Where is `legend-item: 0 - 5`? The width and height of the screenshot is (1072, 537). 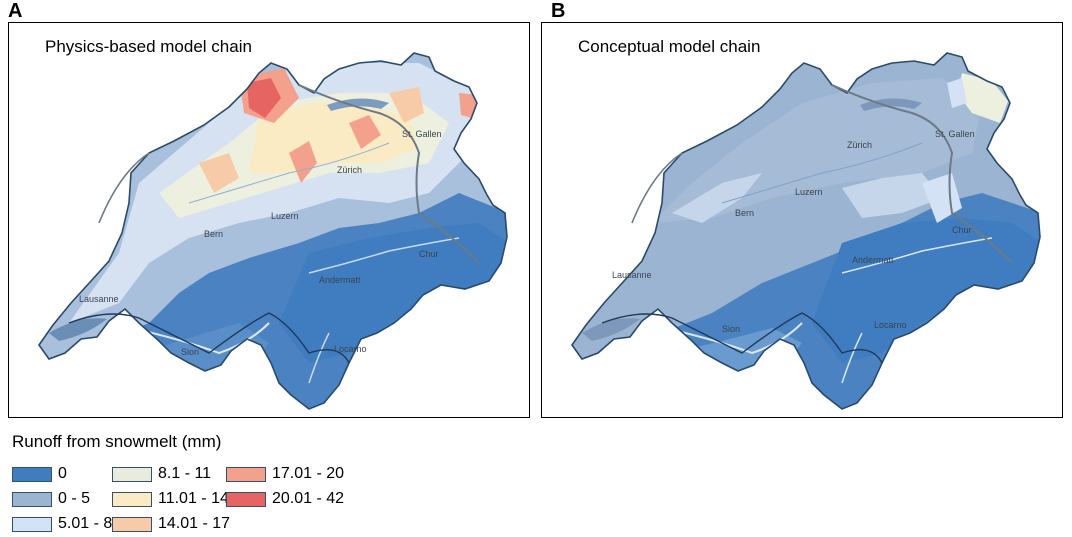 legend-item: 0 - 5 is located at coordinates (51, 499).